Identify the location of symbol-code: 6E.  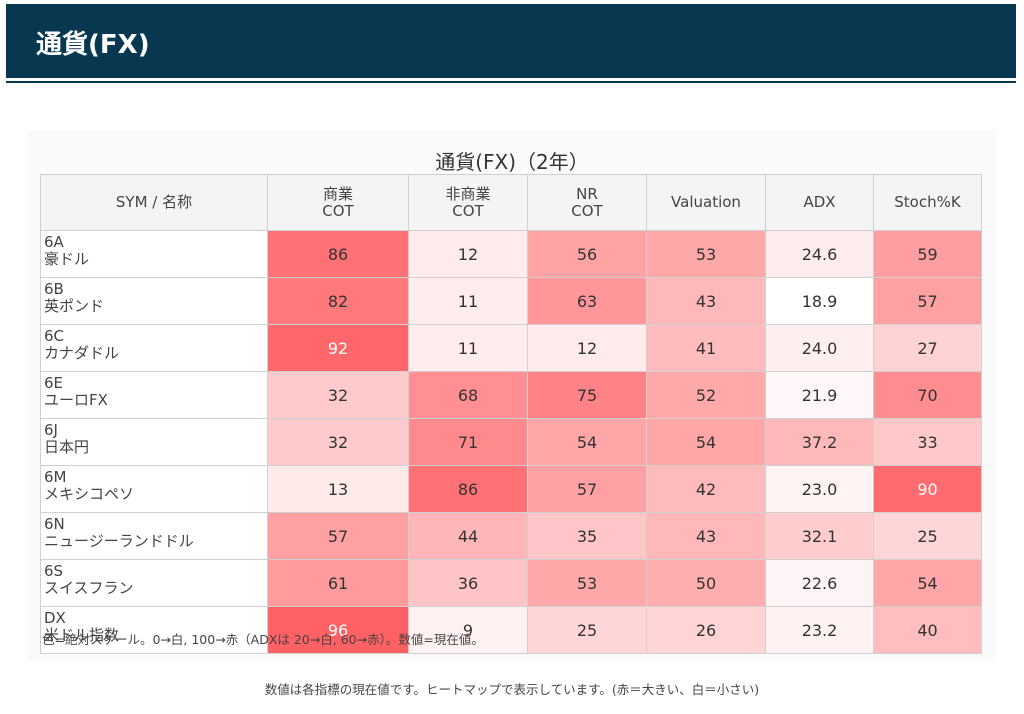
(54, 383).